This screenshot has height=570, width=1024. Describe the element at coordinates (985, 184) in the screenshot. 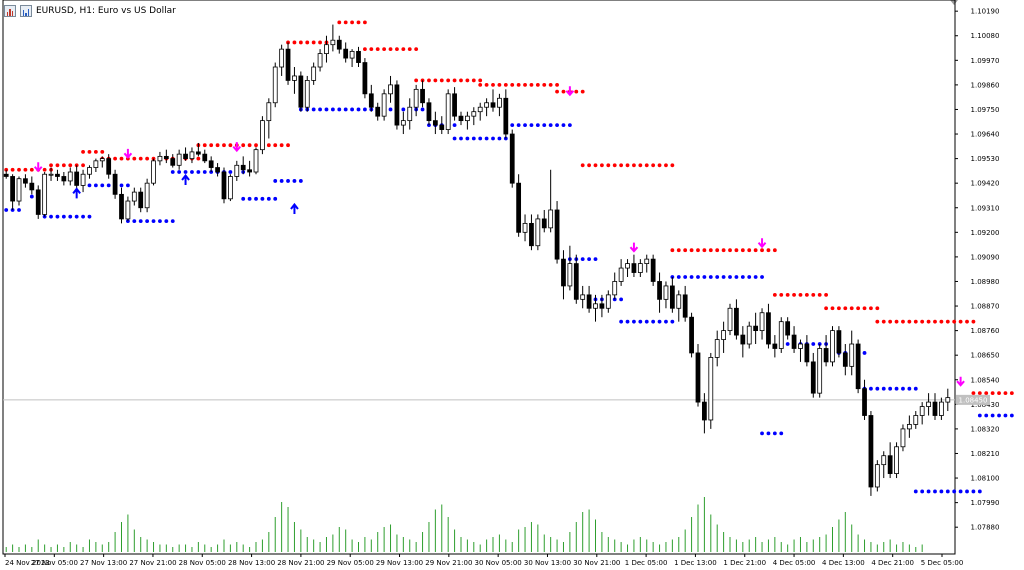

I see `price-axis-label: 1.09420` at that location.